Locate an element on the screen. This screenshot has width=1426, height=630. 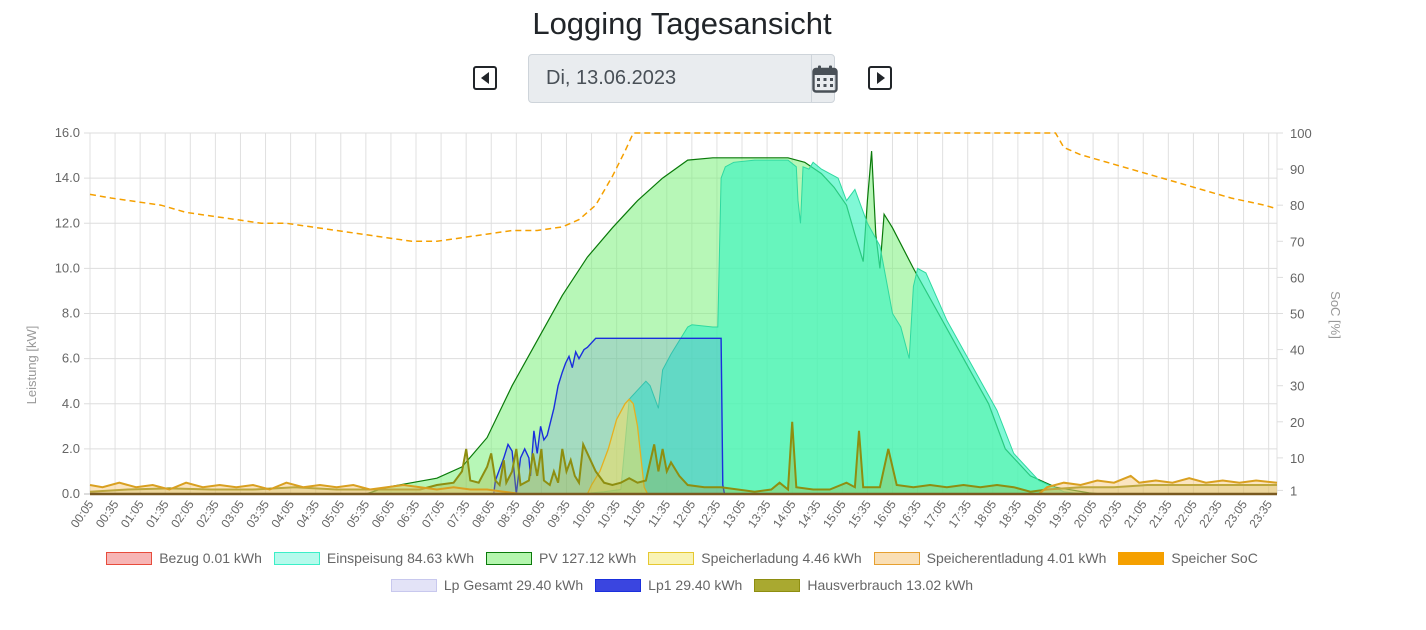
y-tick-label: 0.0 is located at coordinates (71, 493).